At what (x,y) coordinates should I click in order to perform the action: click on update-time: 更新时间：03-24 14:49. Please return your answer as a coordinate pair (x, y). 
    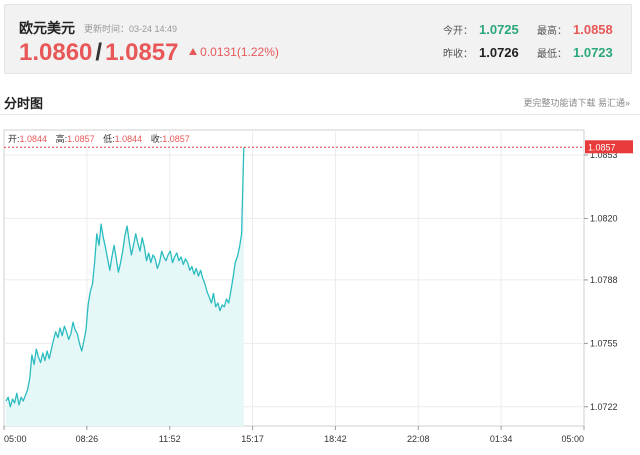
    Looking at the image, I should click on (131, 29).